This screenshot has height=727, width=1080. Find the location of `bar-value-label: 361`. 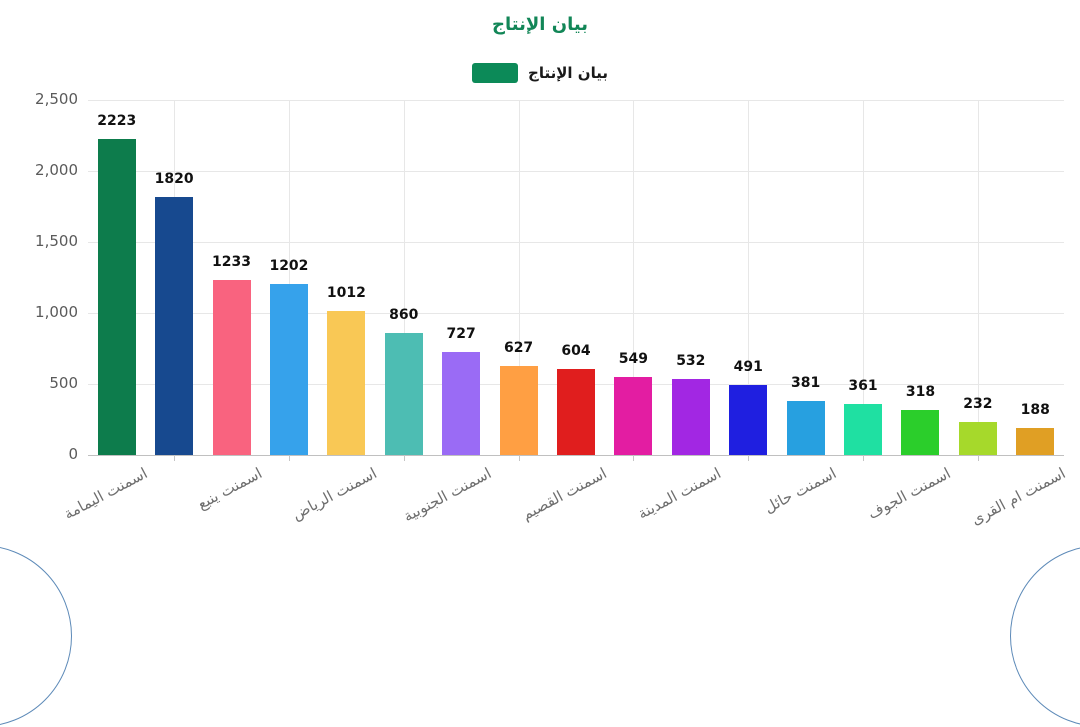

bar-value-label: 361 is located at coordinates (863, 385).